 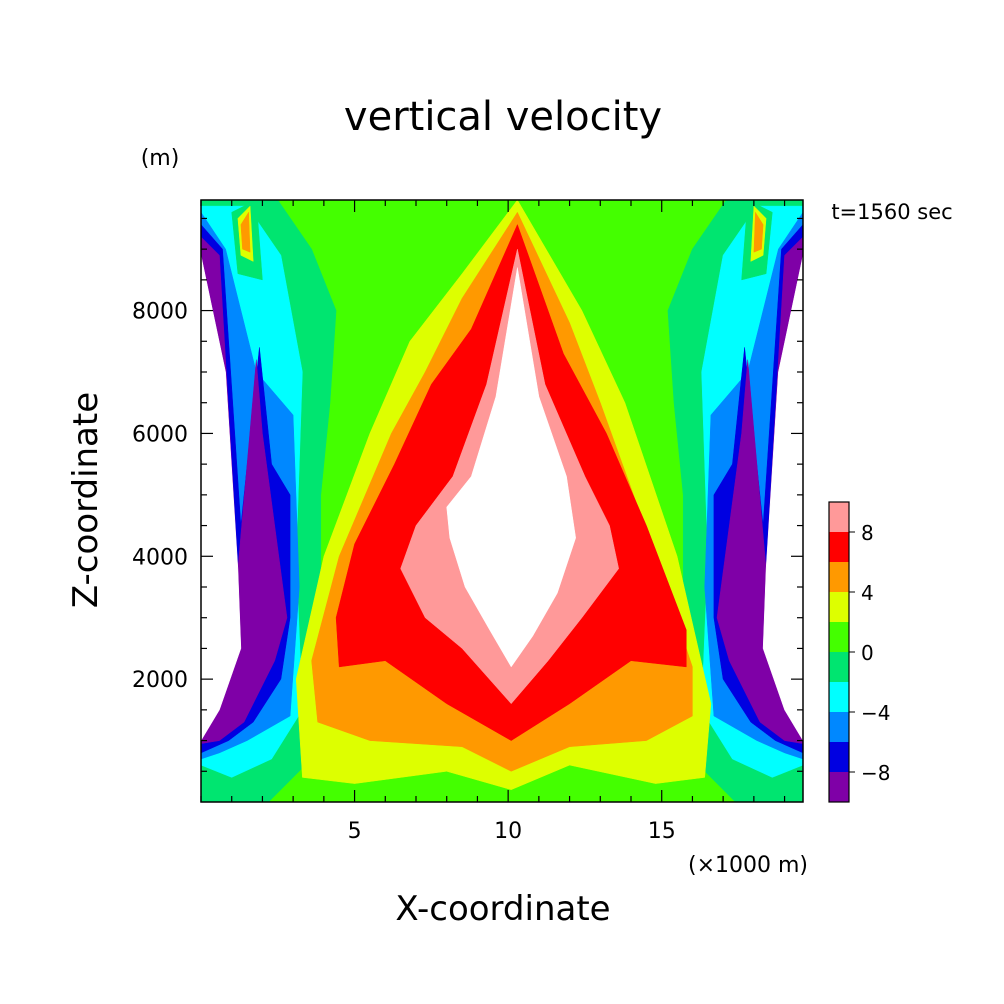 What do you see at coordinates (508, 831) in the screenshot?
I see `x-tick-label: 10` at bounding box center [508, 831].